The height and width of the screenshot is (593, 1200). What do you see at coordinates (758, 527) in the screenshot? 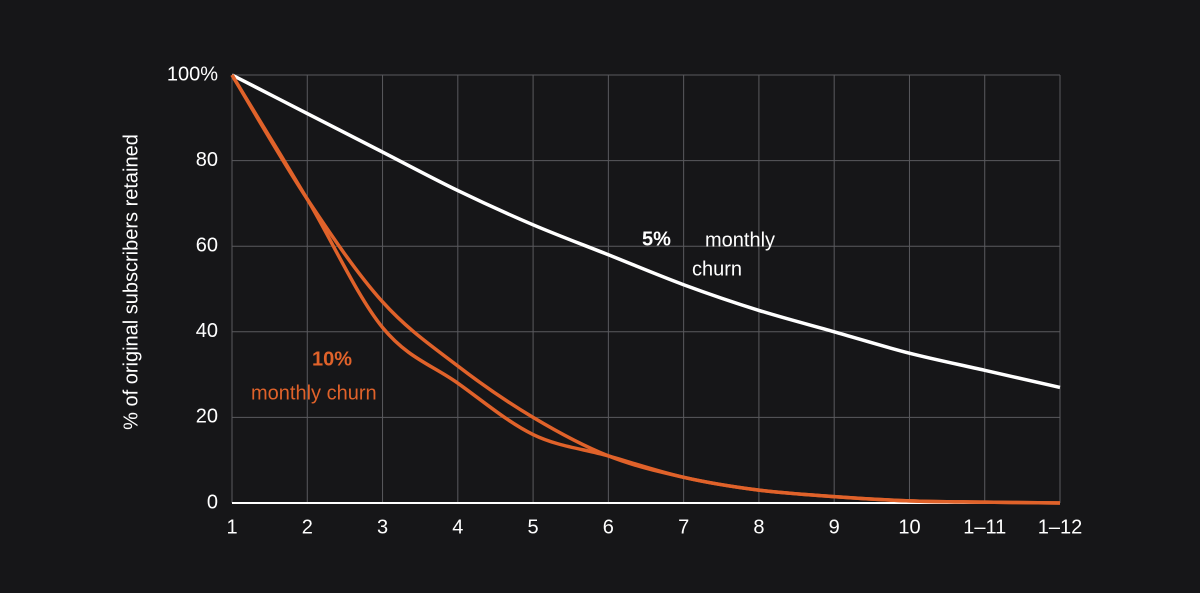
I see `x-tick-label: 8` at bounding box center [758, 527].